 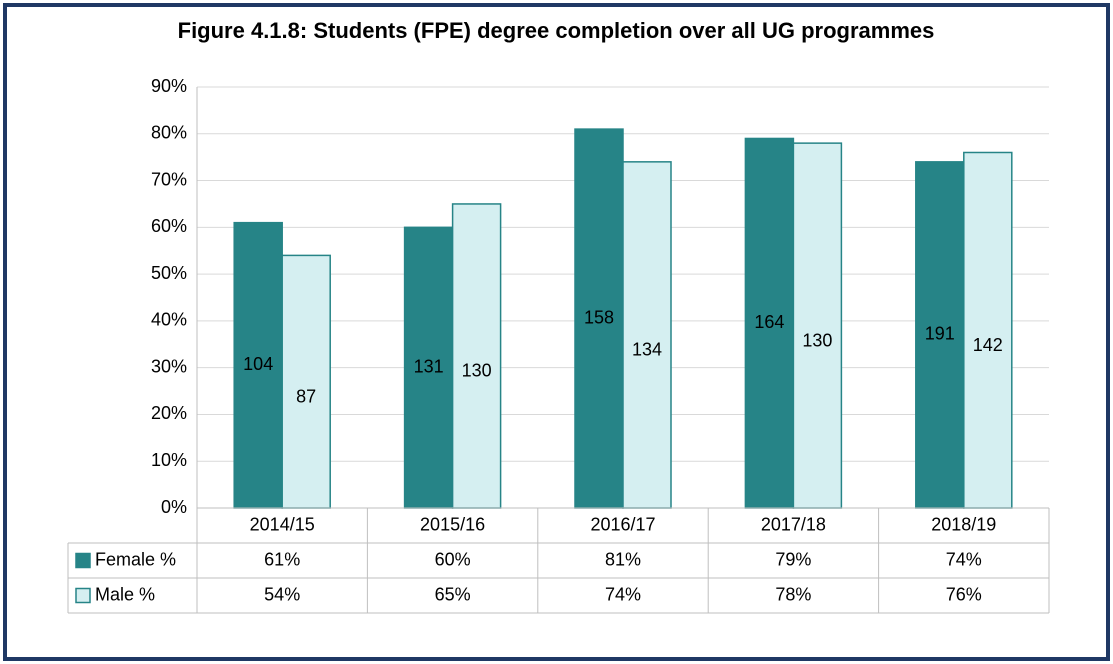 I want to click on y-tick-label: 10%, so click(x=169, y=460).